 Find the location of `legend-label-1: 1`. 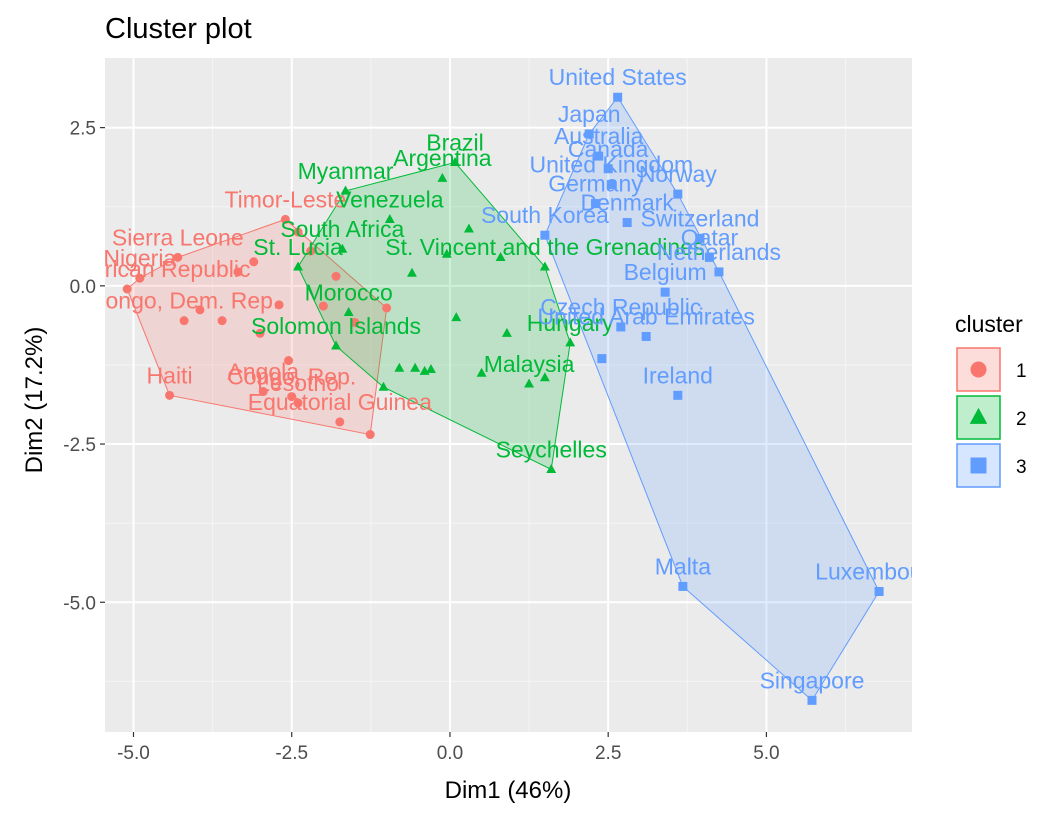

legend-label-1: 1 is located at coordinates (1021, 371).